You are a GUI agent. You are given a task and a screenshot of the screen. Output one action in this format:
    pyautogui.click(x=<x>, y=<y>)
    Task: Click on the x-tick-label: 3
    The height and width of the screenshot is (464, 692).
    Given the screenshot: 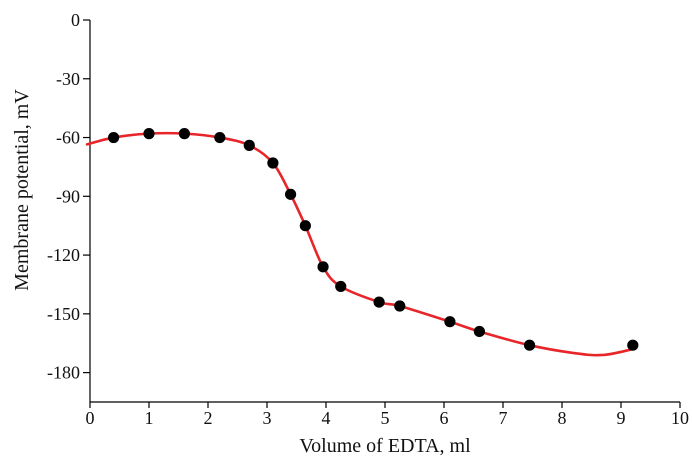 What is the action you would take?
    pyautogui.click(x=267, y=418)
    